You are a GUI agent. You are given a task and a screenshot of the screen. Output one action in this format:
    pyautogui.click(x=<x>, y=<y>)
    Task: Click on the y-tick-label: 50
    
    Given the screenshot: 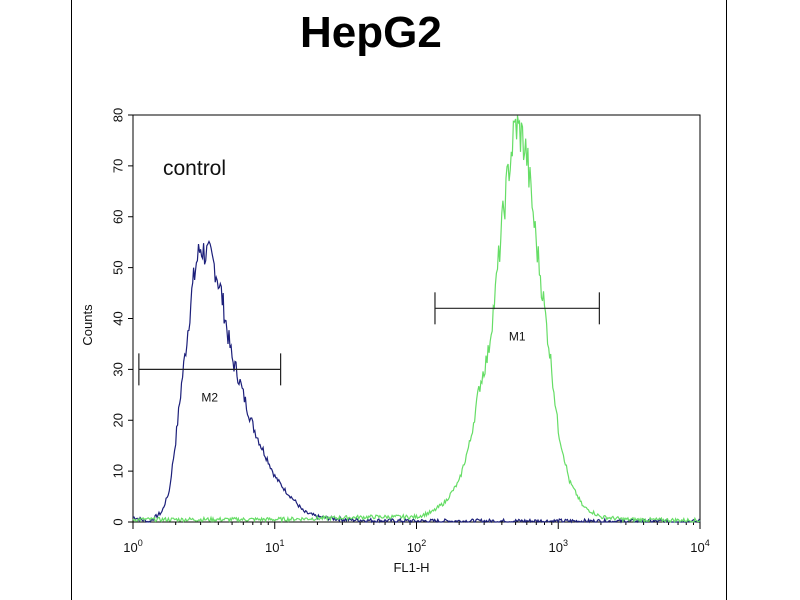 What is the action you would take?
    pyautogui.click(x=117, y=267)
    